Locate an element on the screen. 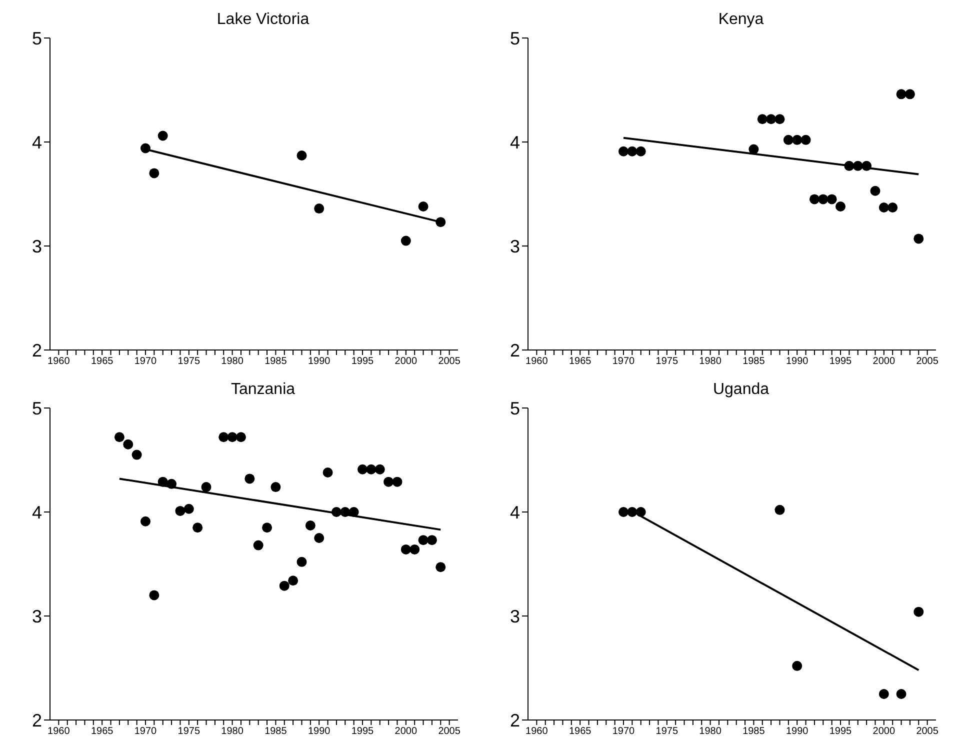  chart-title: Kenya is located at coordinates (740, 20).